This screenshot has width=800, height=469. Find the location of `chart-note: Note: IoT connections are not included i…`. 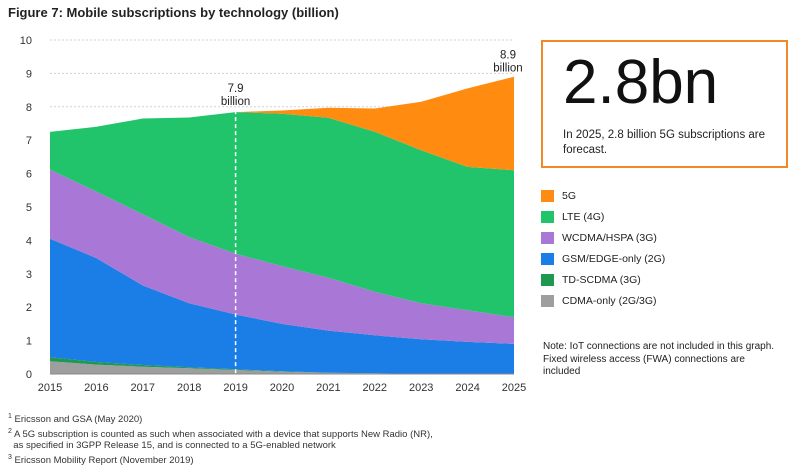

chart-note: Note: IoT connections are not included i… is located at coordinates (659, 359).